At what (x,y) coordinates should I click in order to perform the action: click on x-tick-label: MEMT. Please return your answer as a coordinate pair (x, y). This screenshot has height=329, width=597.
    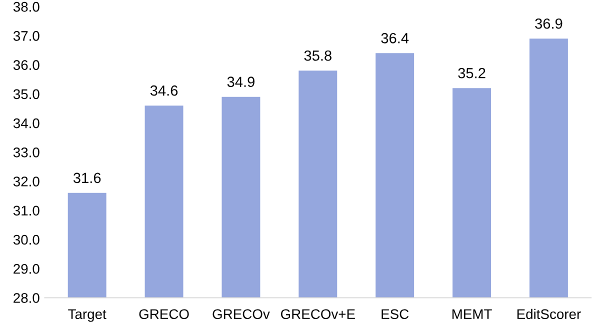
    Looking at the image, I should click on (472, 314).